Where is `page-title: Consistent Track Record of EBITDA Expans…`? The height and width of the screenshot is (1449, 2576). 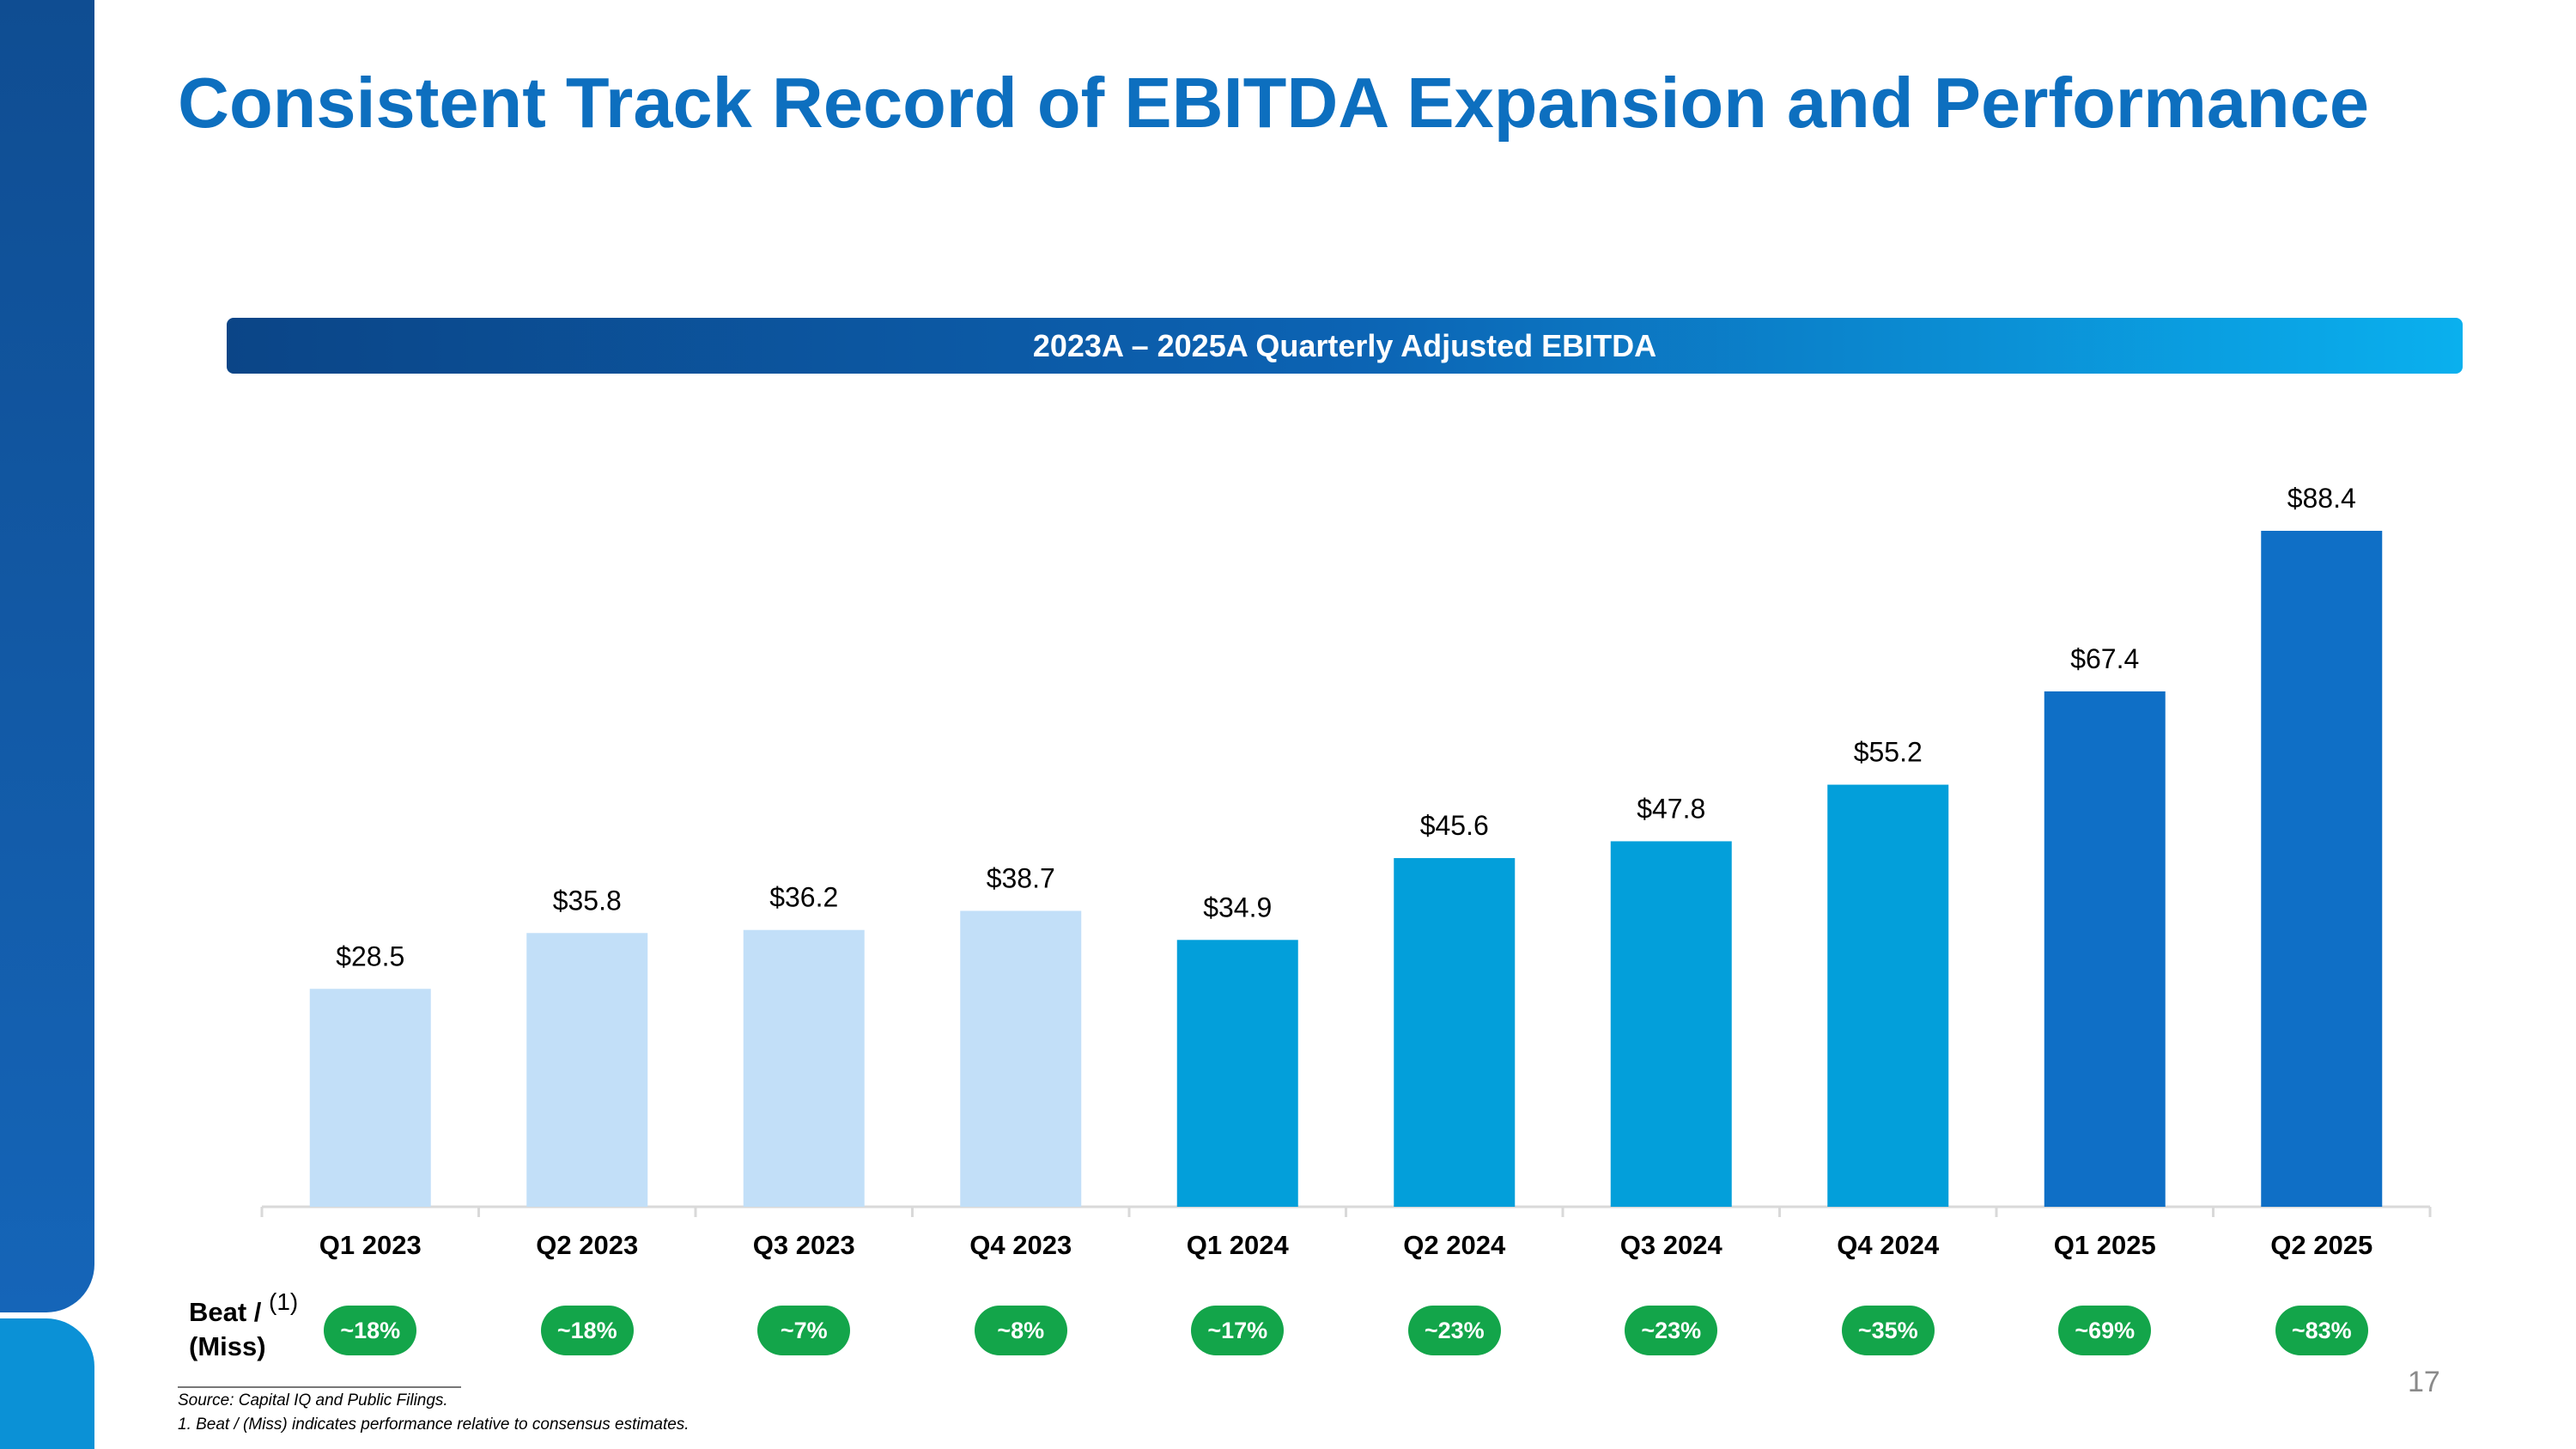
page-title: Consistent Track Record of EBITDA Expans… is located at coordinates (1274, 103).